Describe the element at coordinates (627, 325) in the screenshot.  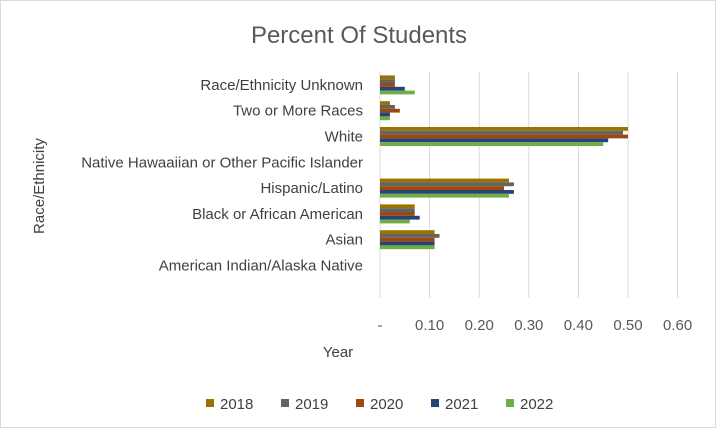
I see `x-tick-label: 0.50` at that location.